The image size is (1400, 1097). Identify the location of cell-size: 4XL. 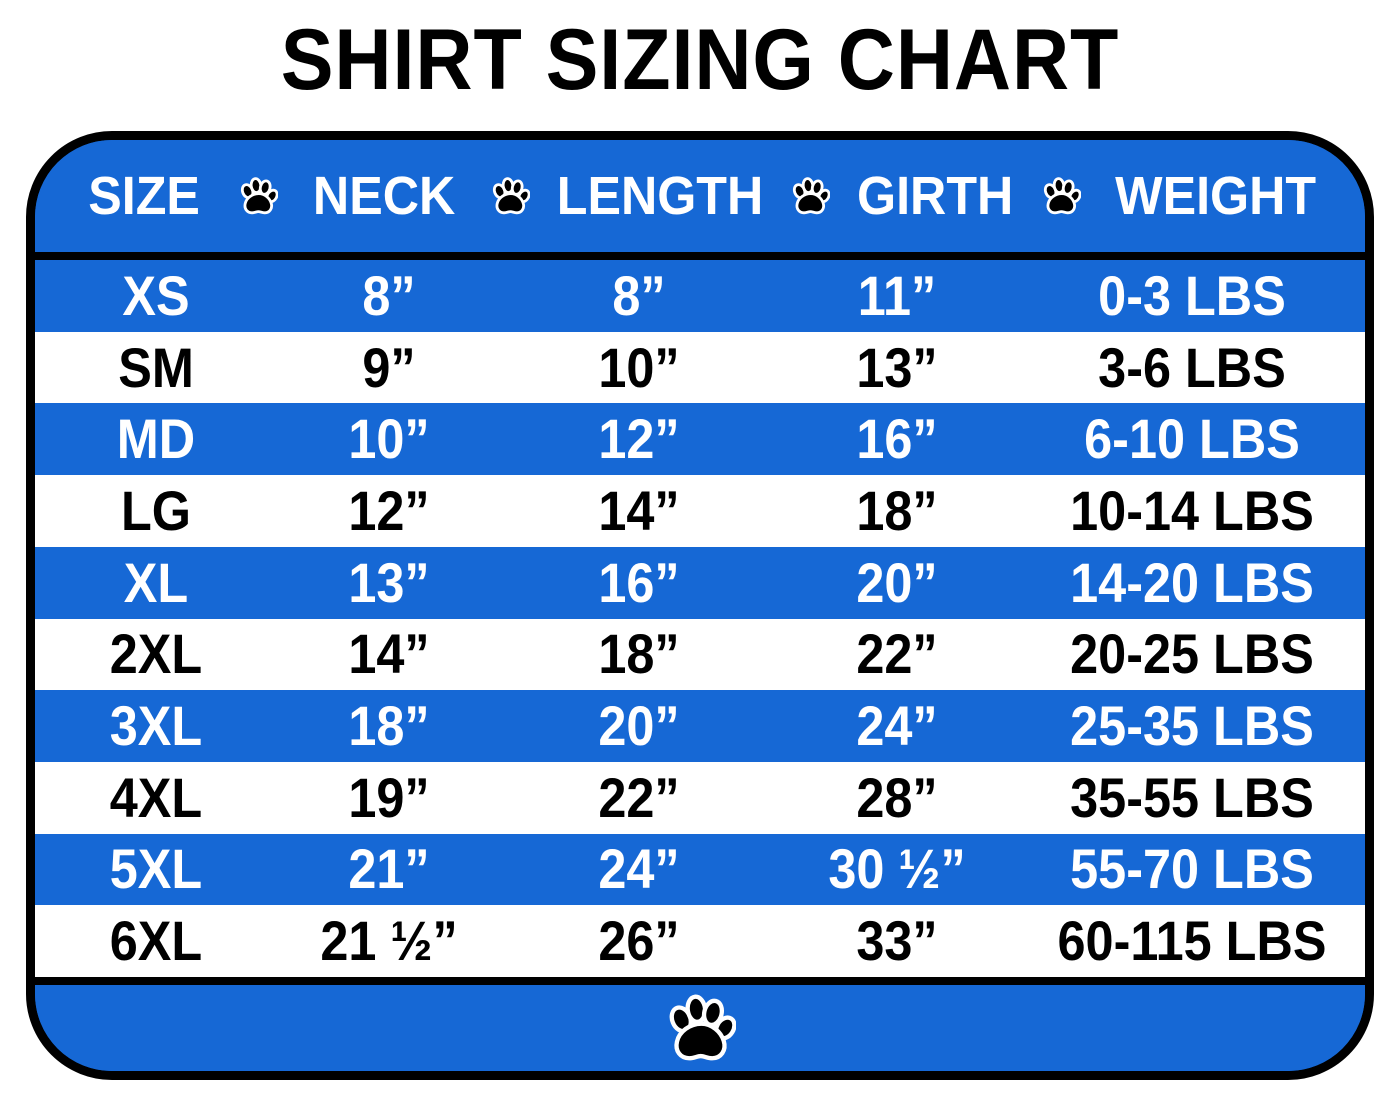
(156, 797).